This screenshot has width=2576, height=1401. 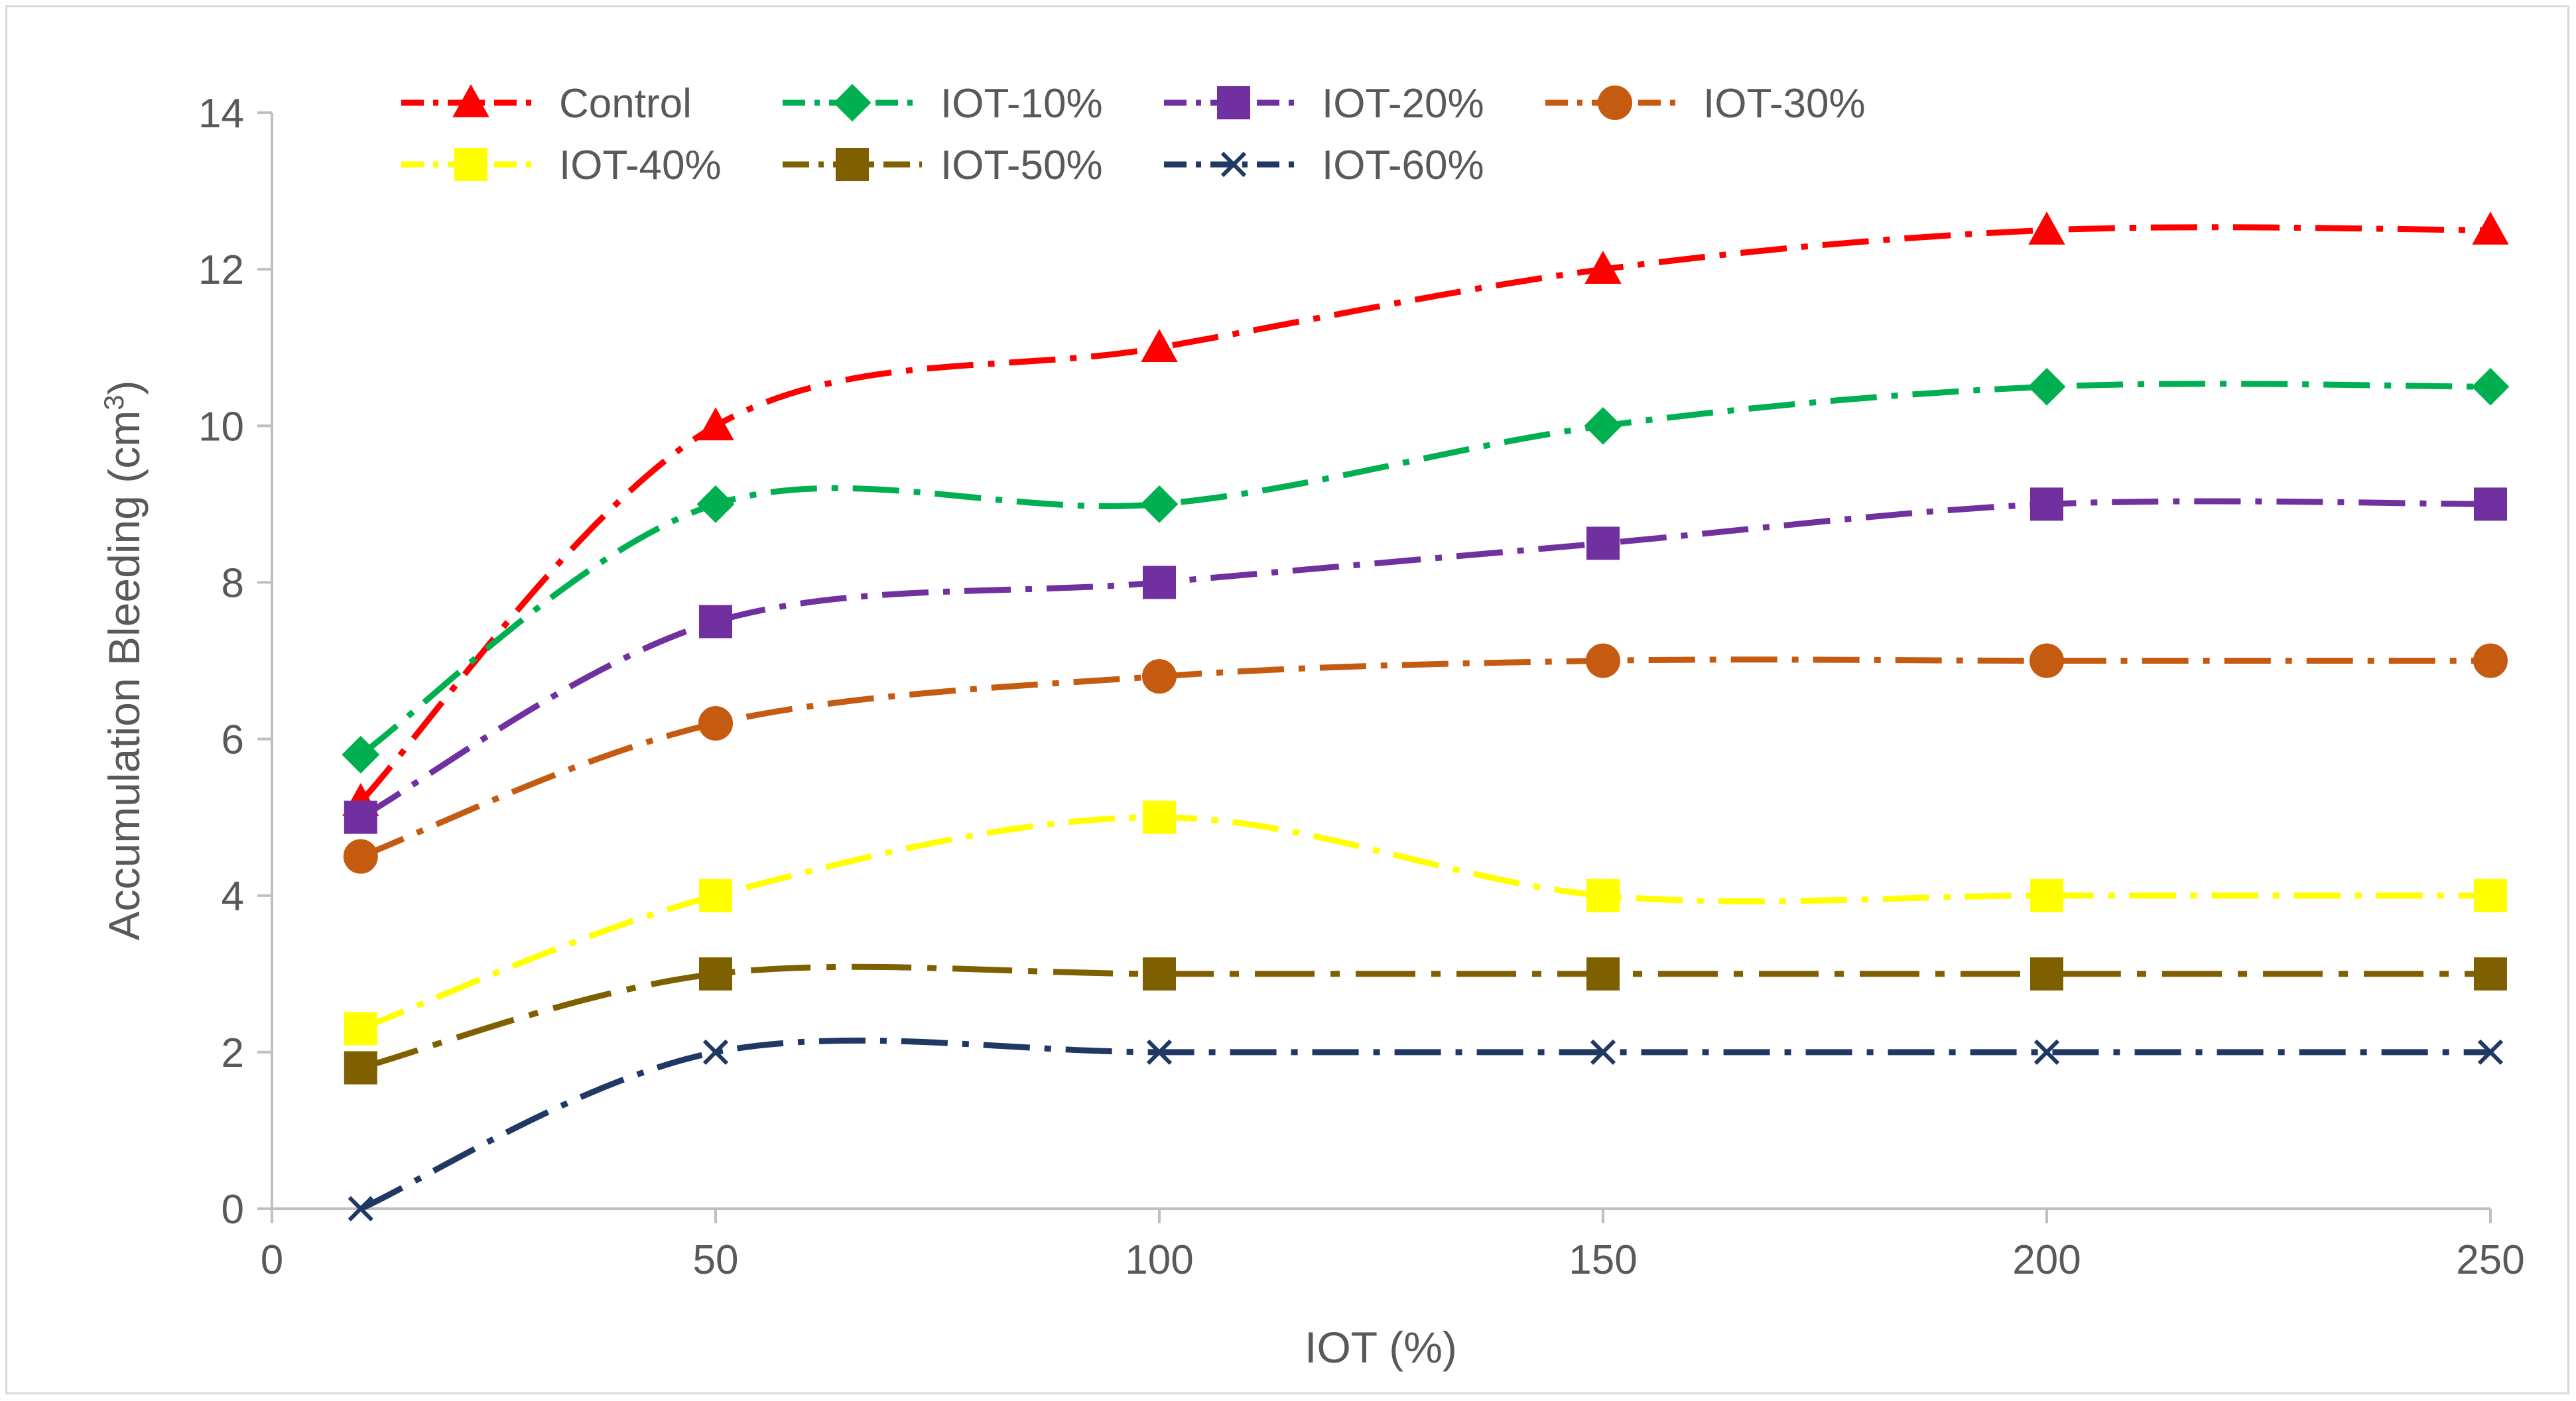 I want to click on x-tick-label: 50, so click(x=716, y=1260).